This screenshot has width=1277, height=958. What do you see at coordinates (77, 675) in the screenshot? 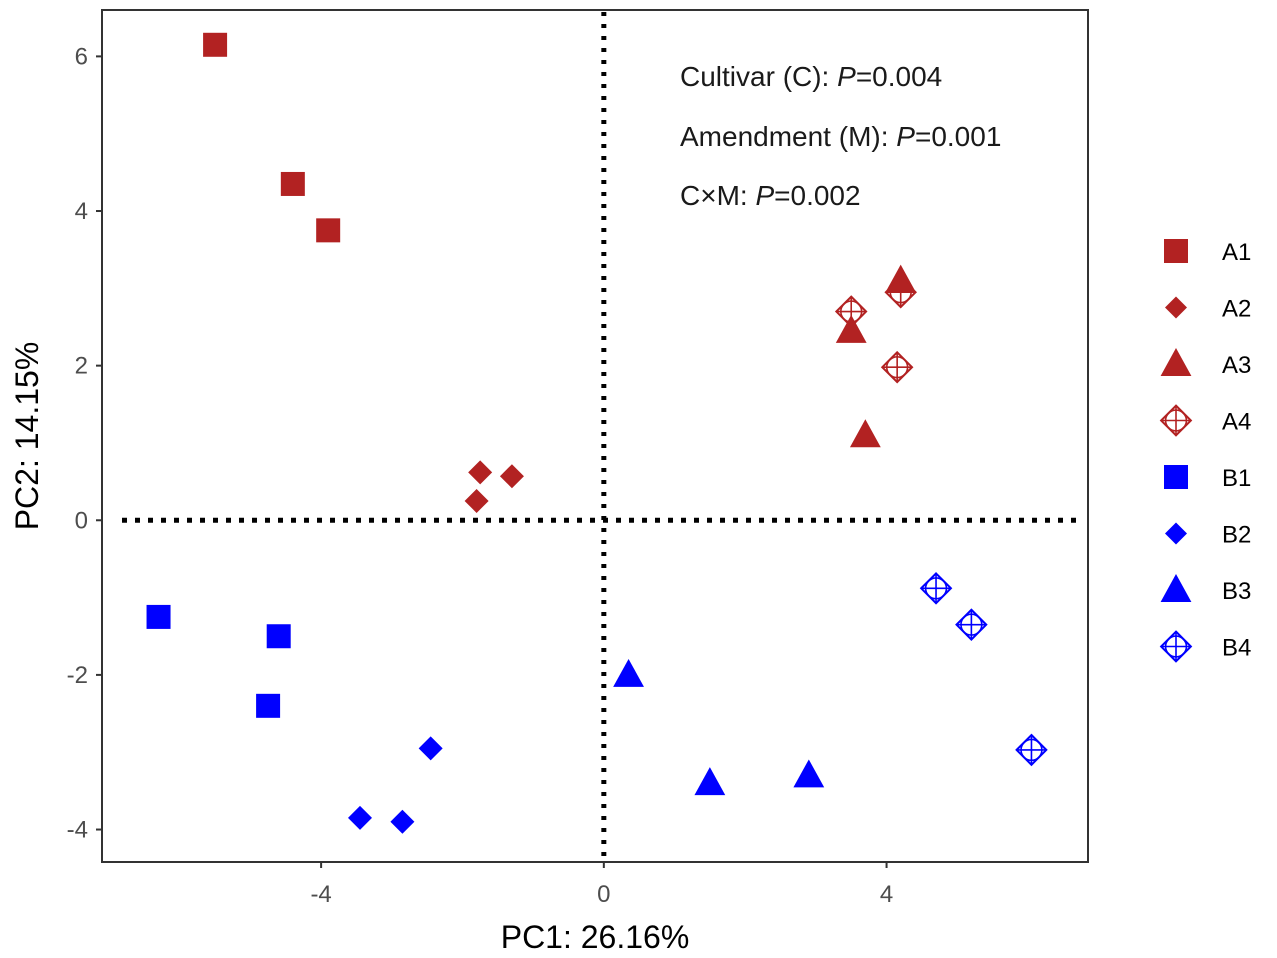
I see `y-tick-label: -2` at bounding box center [77, 675].